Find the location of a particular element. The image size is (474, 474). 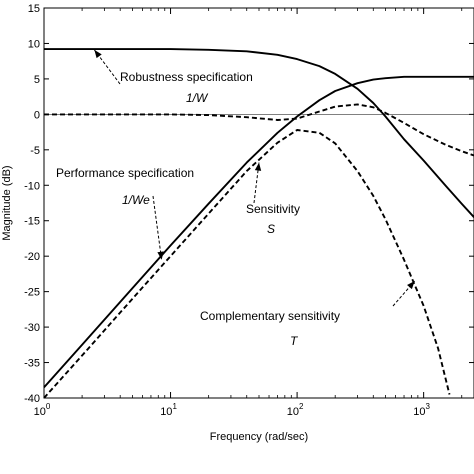

y-tick-label: -15 is located at coordinates (32, 222).